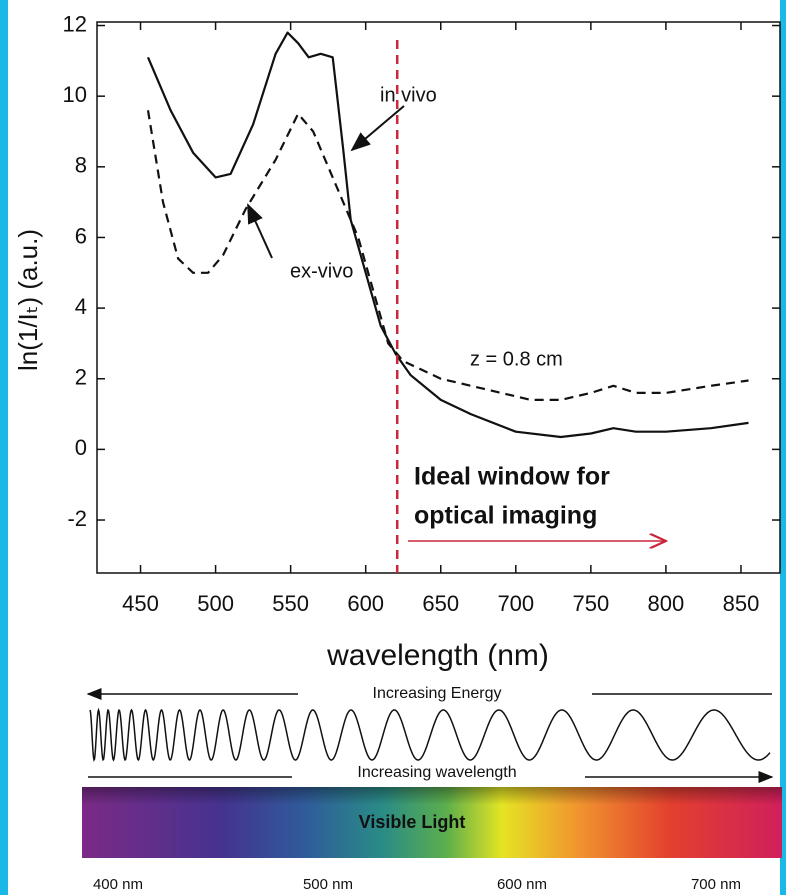 This screenshot has height=895, width=786. Describe the element at coordinates (440, 603) in the screenshot. I see `x-tick-label: 650` at that location.